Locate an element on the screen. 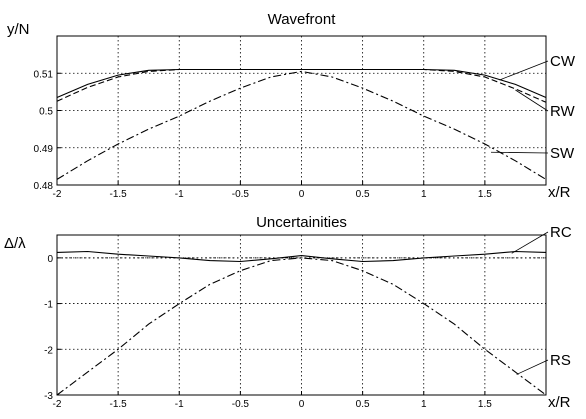 This screenshot has height=419, width=586. series-label-cw: CW is located at coordinates (563, 61).